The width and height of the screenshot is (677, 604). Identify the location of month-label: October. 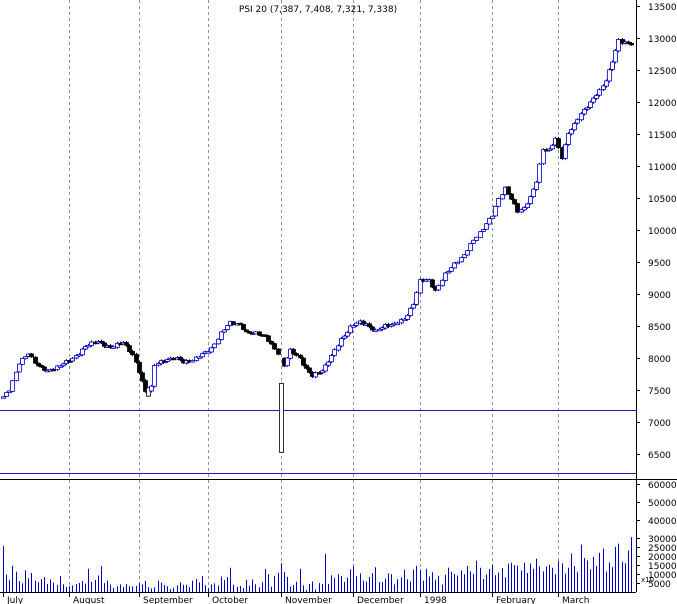
(230, 600).